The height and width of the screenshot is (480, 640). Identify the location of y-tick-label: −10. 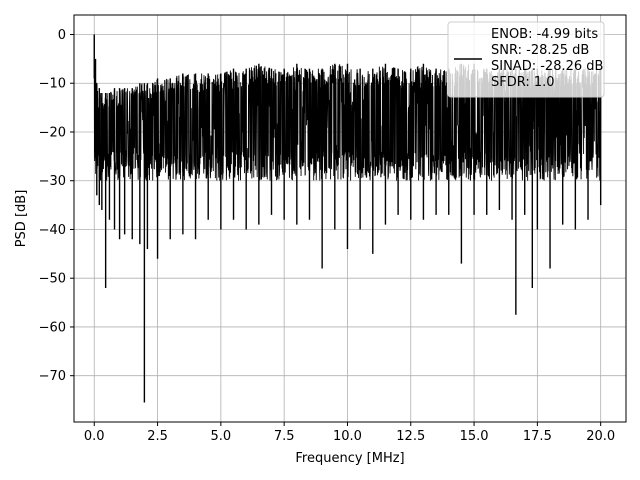
(52, 84).